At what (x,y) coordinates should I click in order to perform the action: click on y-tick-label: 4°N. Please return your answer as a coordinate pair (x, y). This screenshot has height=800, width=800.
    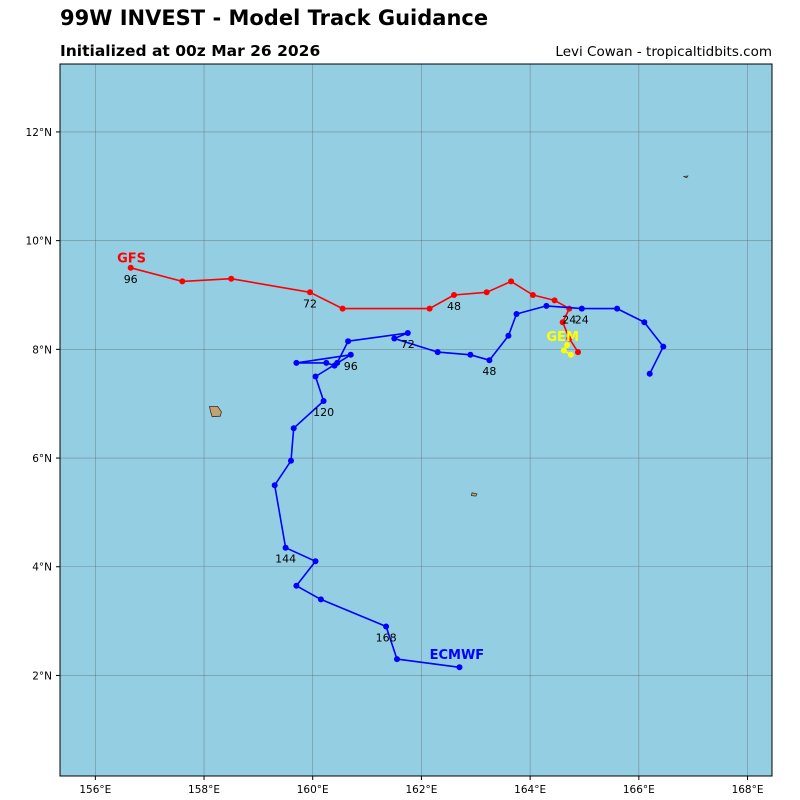
    Looking at the image, I should click on (42, 568).